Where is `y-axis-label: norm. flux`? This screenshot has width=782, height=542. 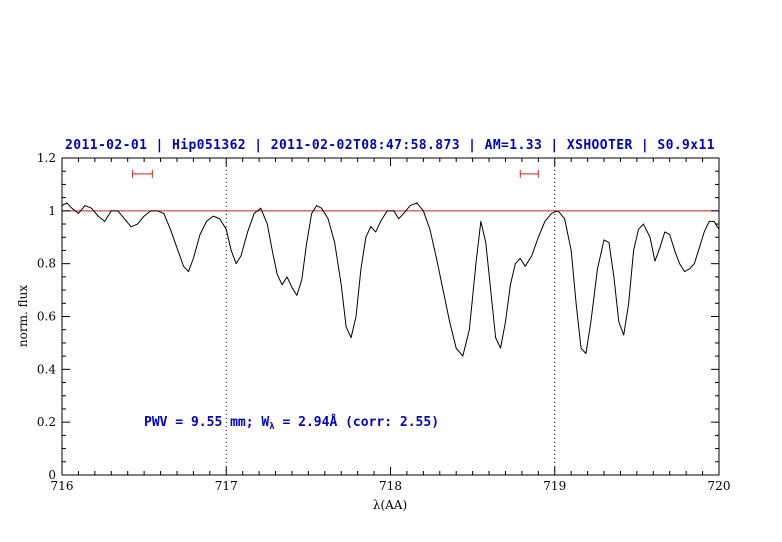
y-axis-label: norm. flux is located at coordinates (23, 316).